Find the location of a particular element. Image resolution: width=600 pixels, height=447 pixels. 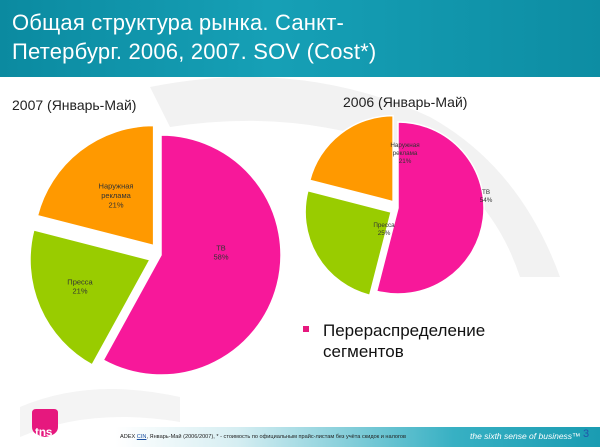

svg-text: 58% is located at coordinates (220, 257).